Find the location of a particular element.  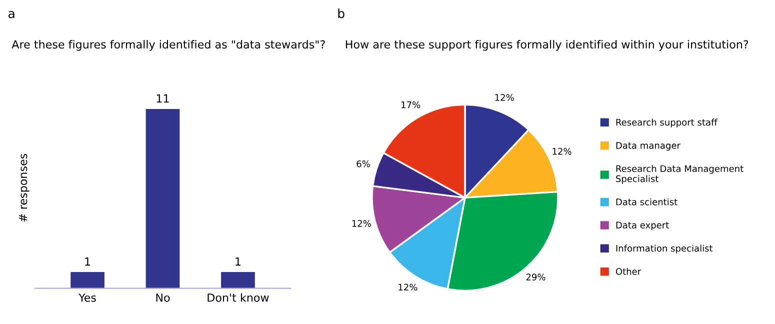

legend-label: Information specialist is located at coordinates (664, 249).